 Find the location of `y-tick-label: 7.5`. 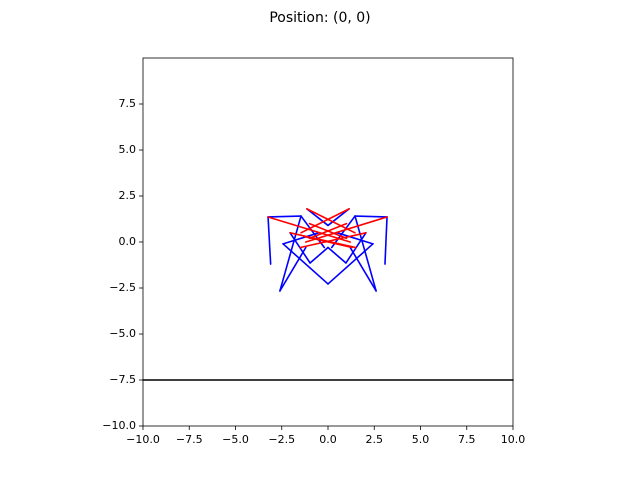

y-tick-label: 7.5 is located at coordinates (128, 103).